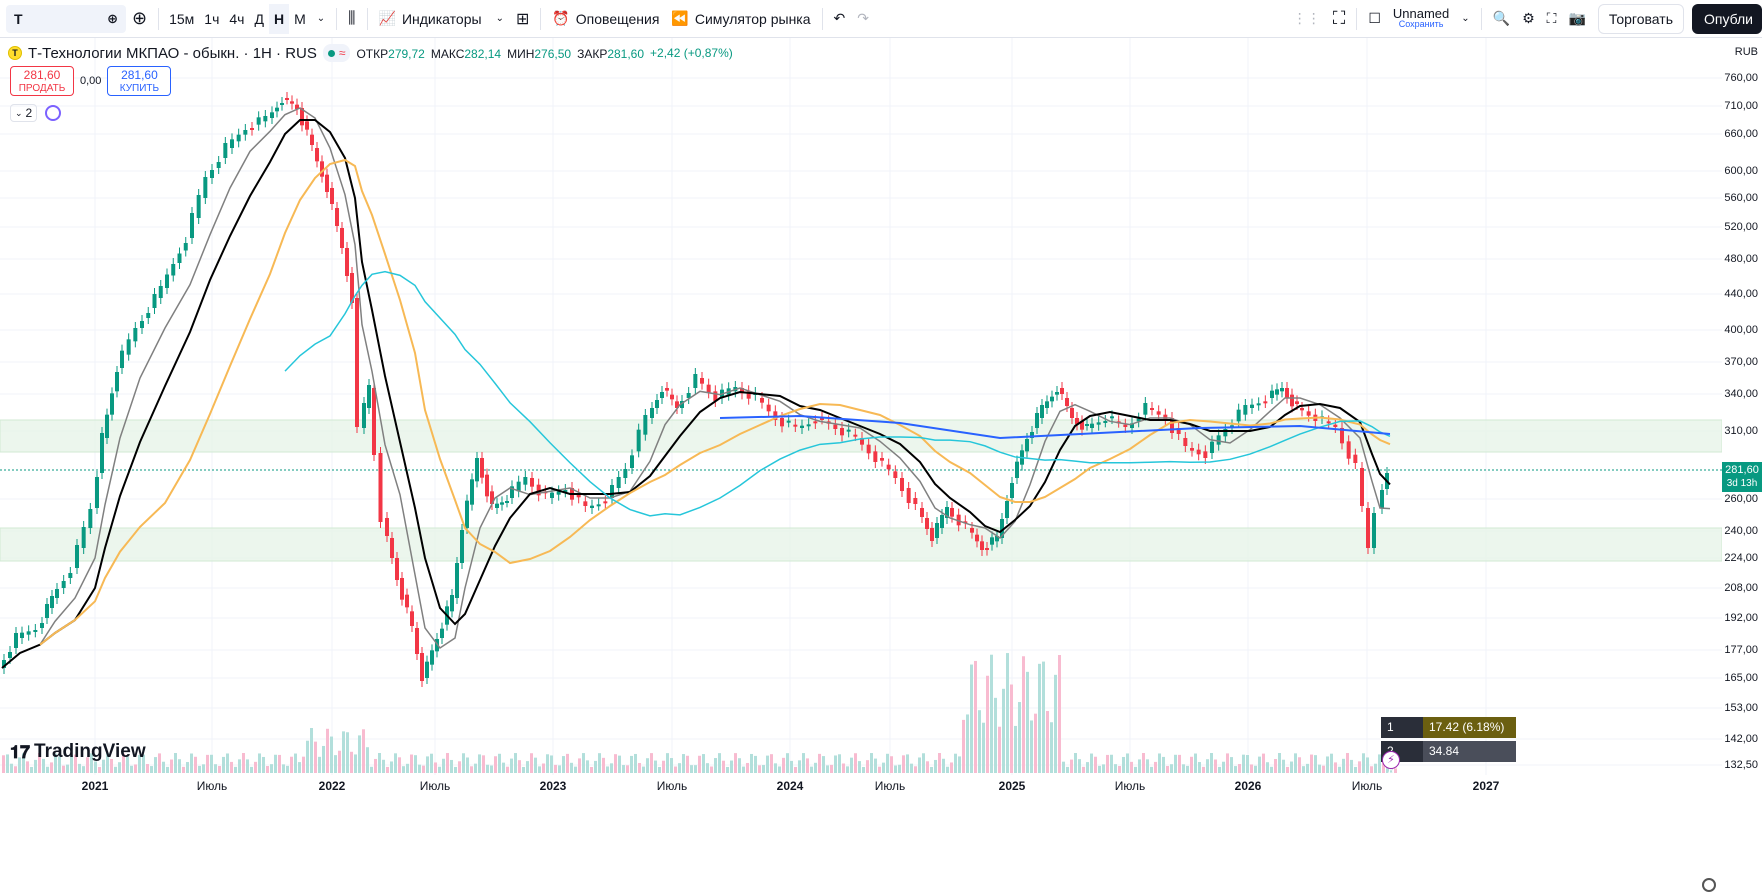 The height and width of the screenshot is (896, 1762). I want to click on currency-label: RUB, so click(1746, 52).